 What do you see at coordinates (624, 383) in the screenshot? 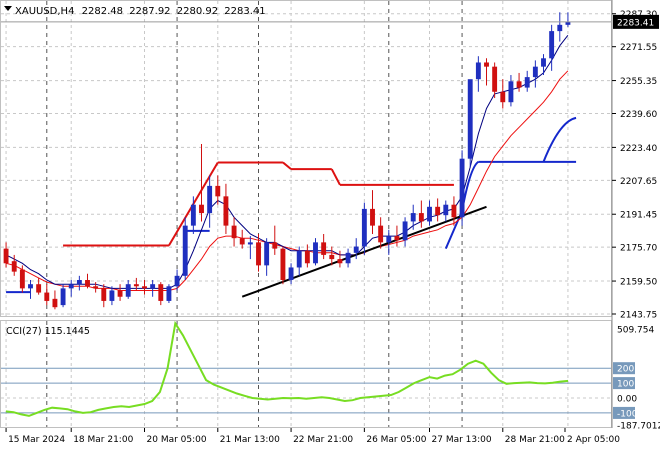
I see `cci-level-badge` at bounding box center [624, 383].